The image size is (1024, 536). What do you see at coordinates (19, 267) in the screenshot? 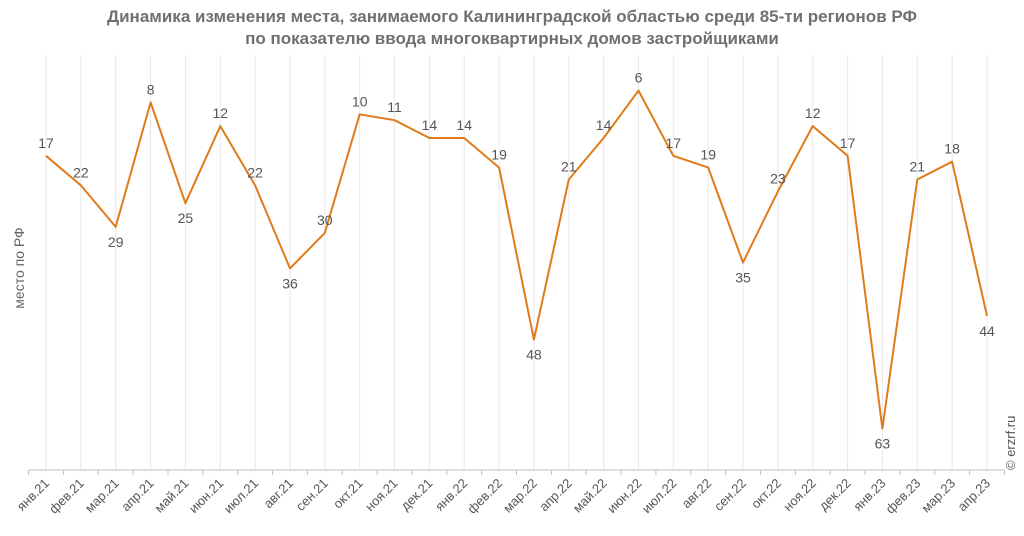
I see `y-axis-label: место по РФ` at bounding box center [19, 267].